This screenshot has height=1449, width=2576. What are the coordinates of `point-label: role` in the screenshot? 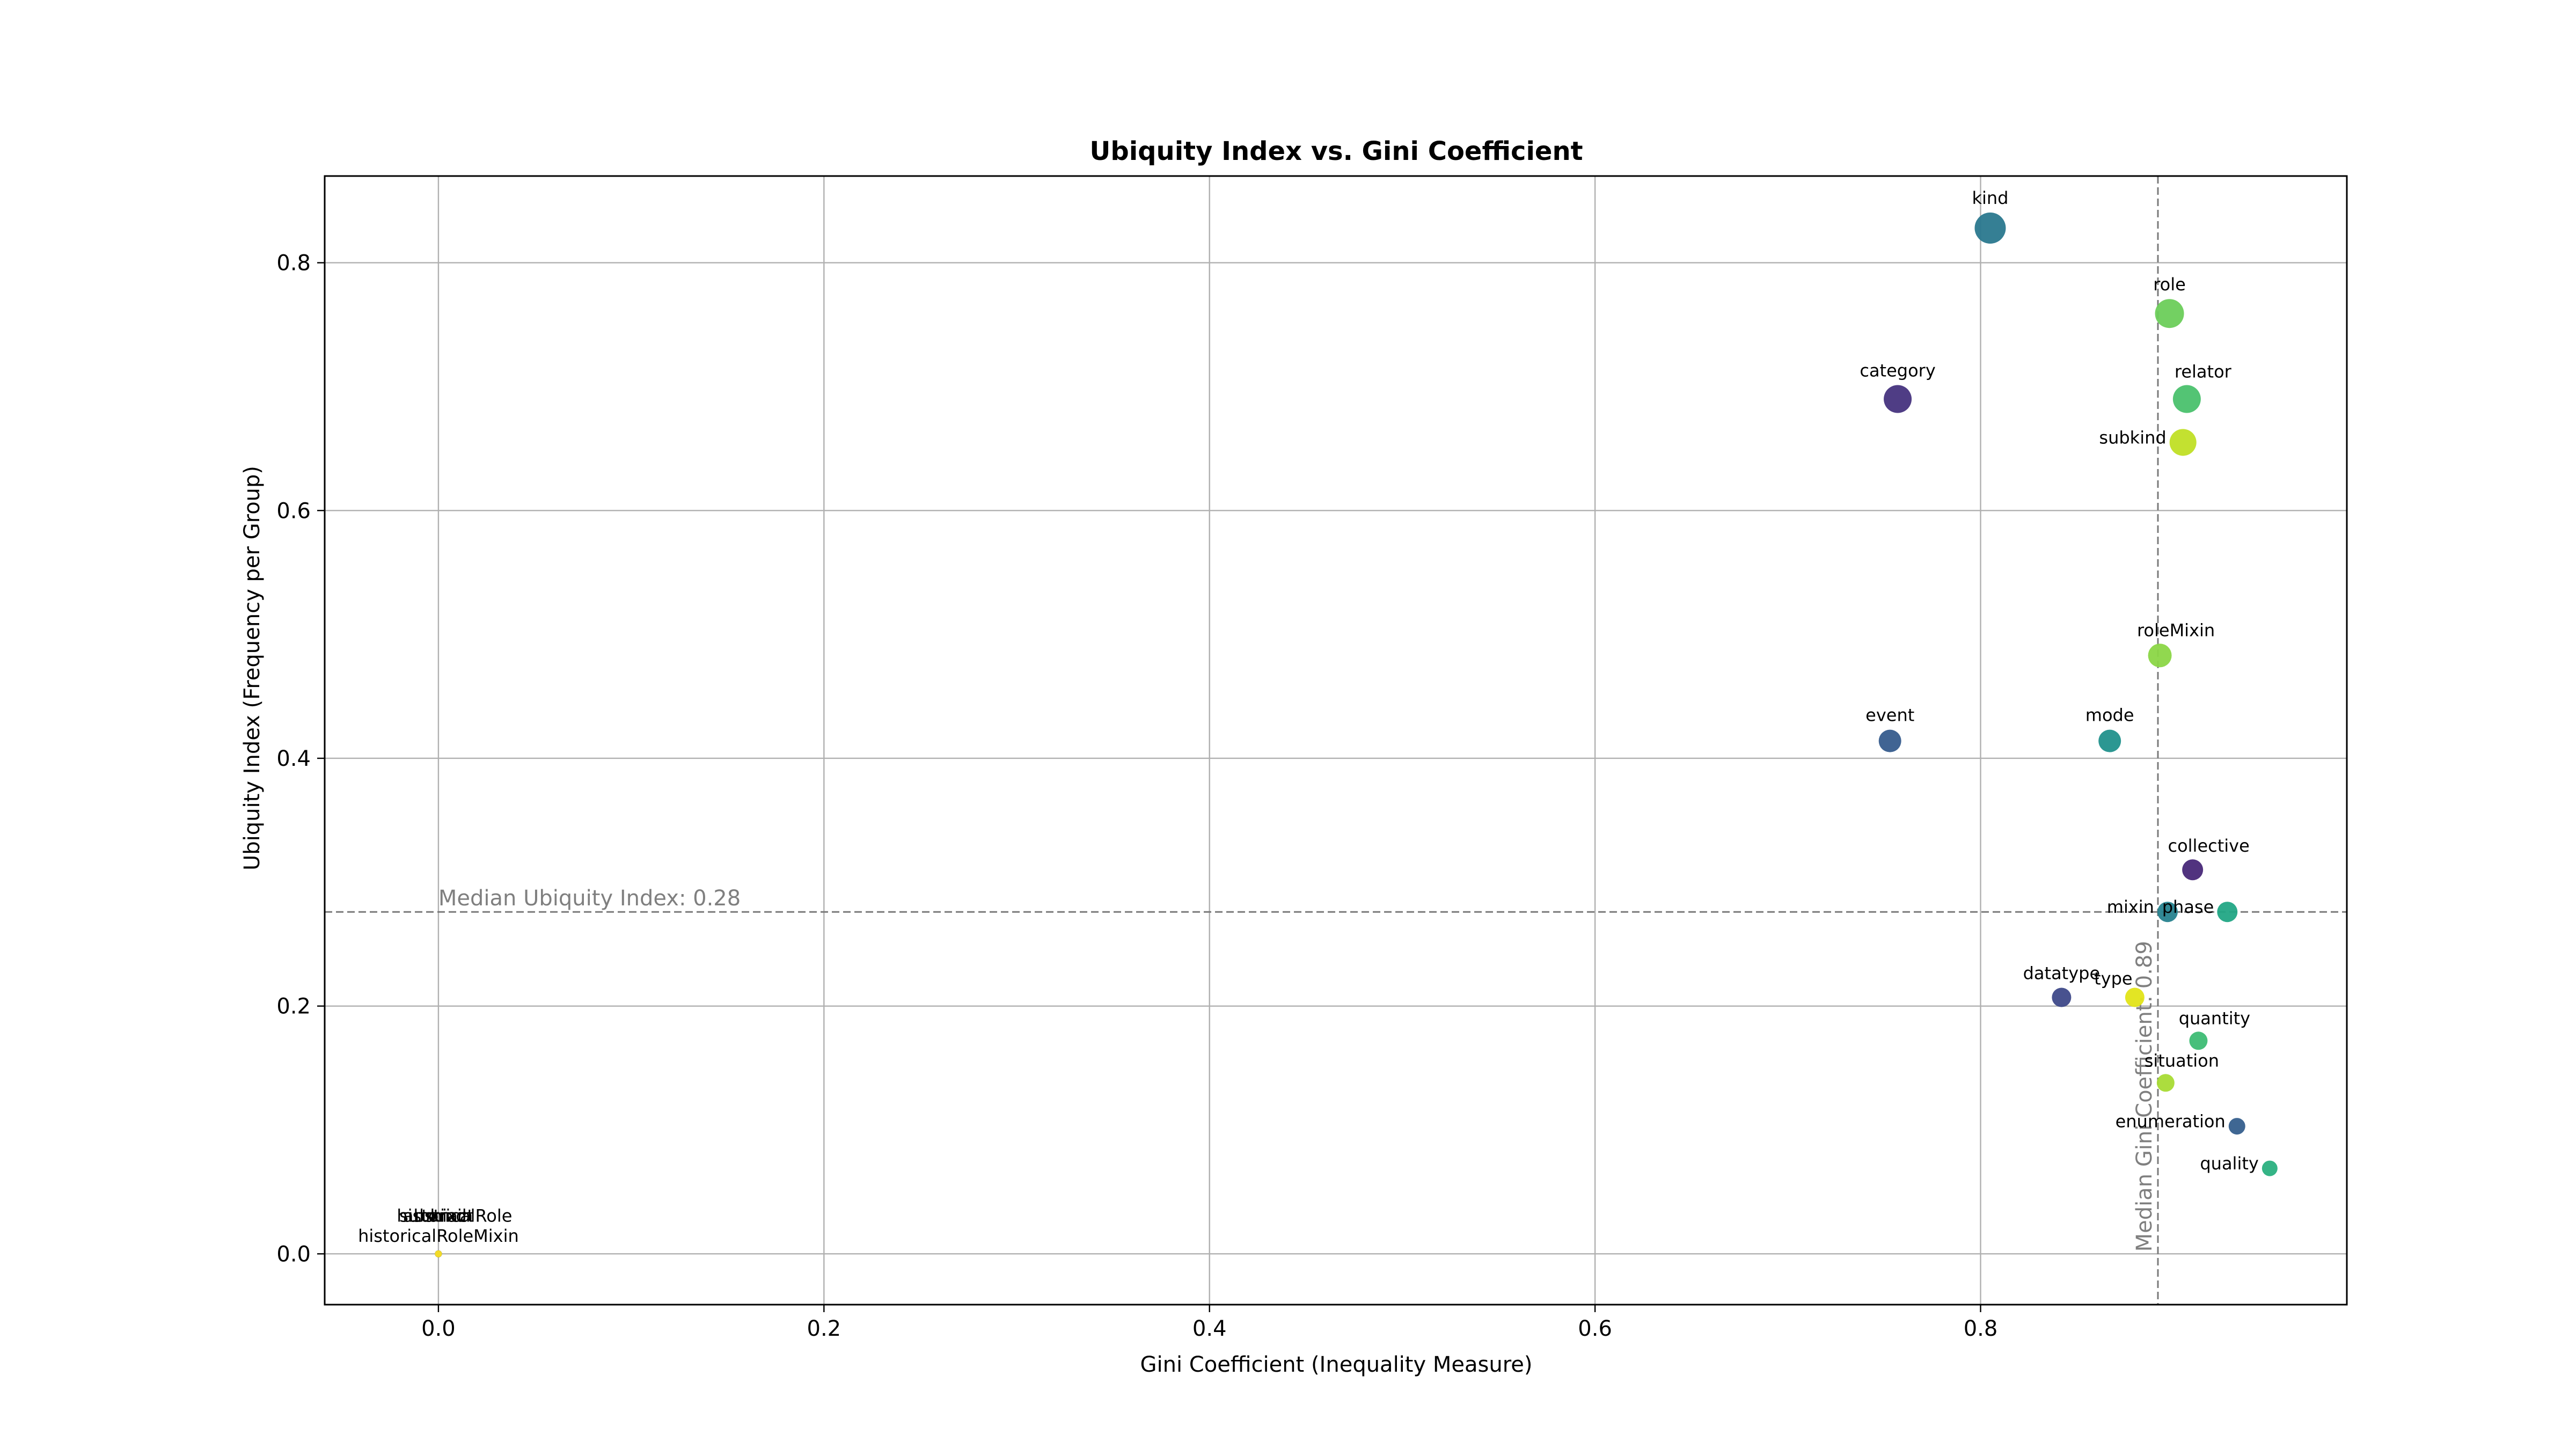 It's located at (2169, 284).